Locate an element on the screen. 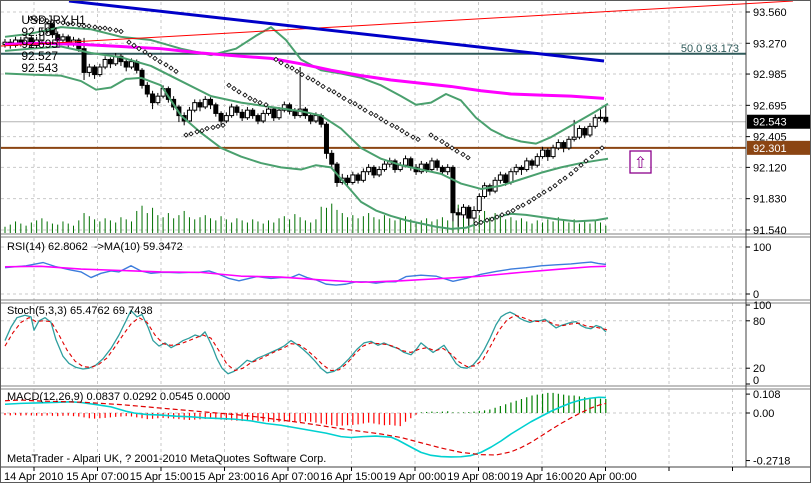 This screenshot has width=811, height=483. svg-text: 92.695 is located at coordinates (770, 106).